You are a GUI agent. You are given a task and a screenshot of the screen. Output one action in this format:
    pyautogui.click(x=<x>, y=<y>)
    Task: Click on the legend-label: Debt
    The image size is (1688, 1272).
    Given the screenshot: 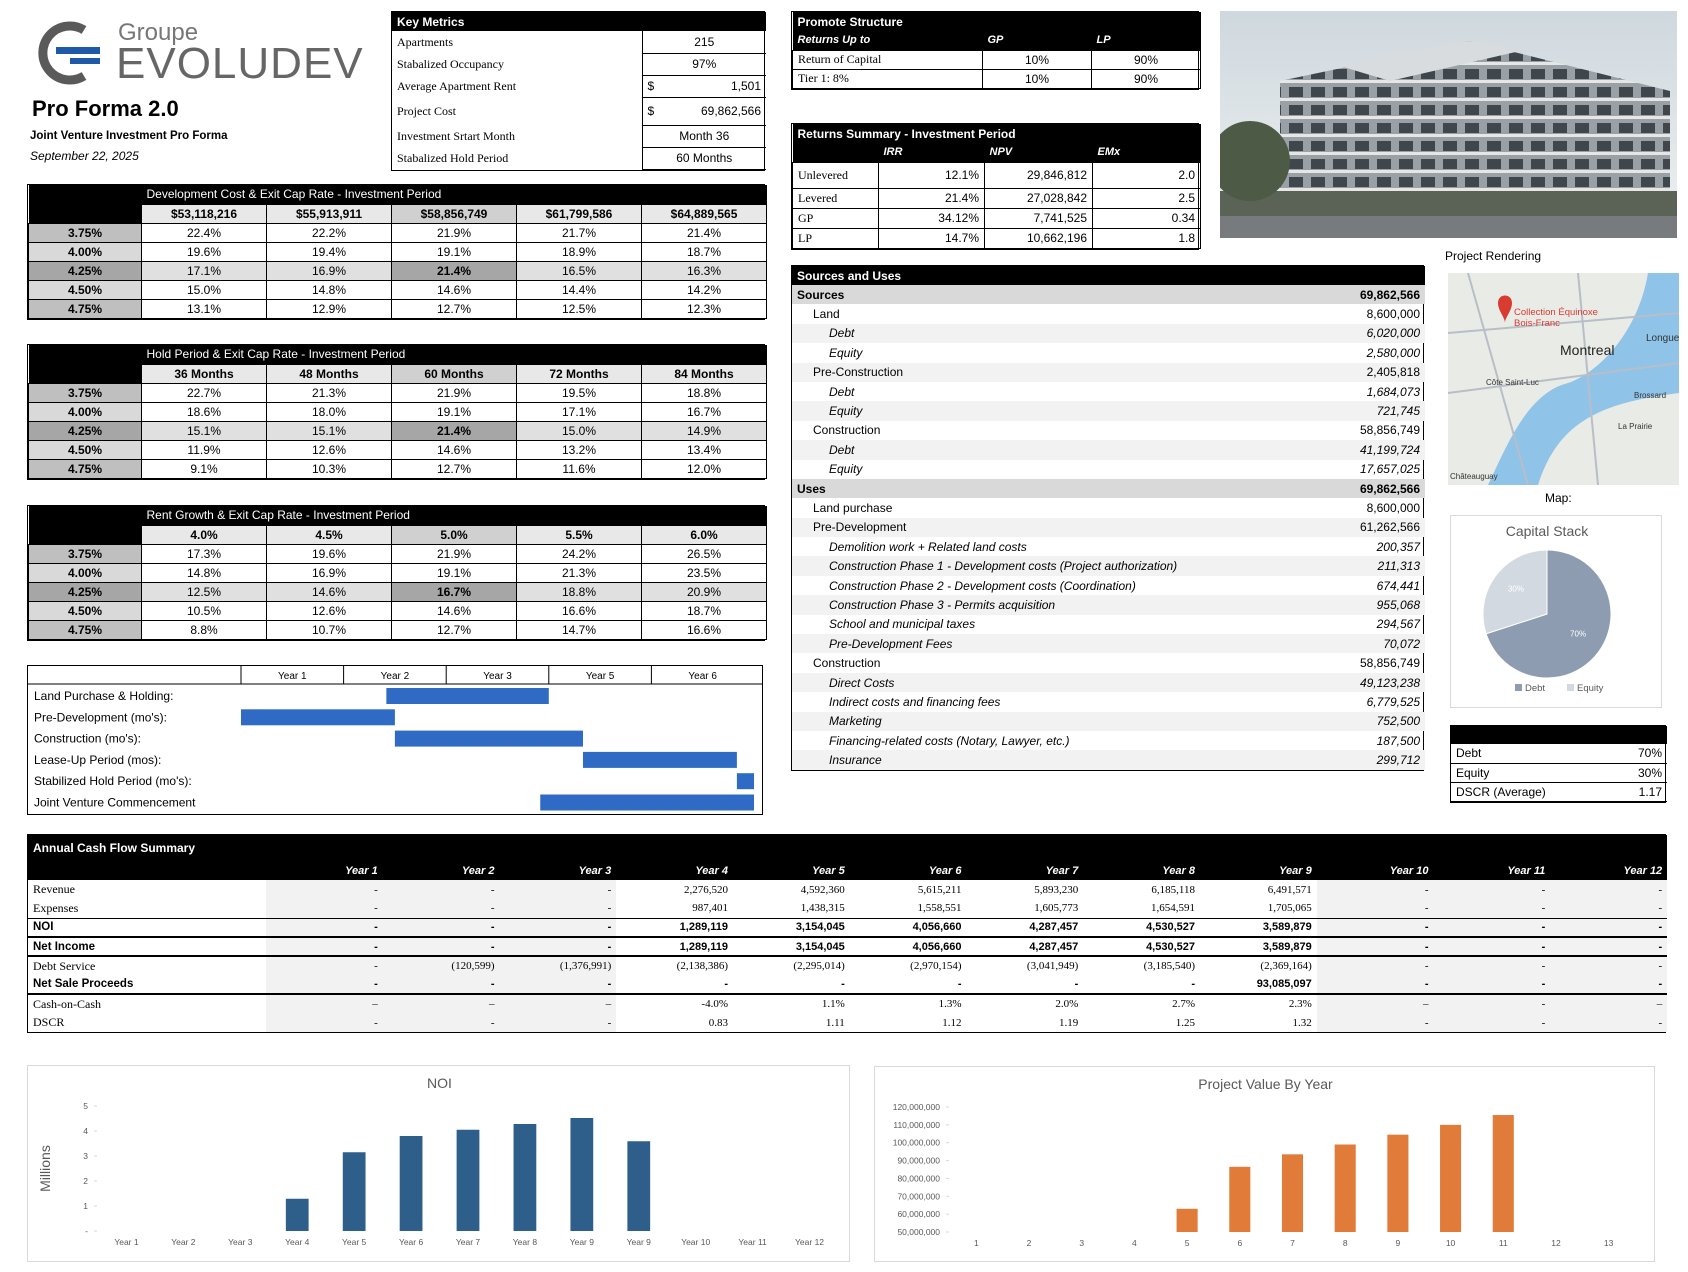 What is the action you would take?
    pyautogui.click(x=1535, y=688)
    